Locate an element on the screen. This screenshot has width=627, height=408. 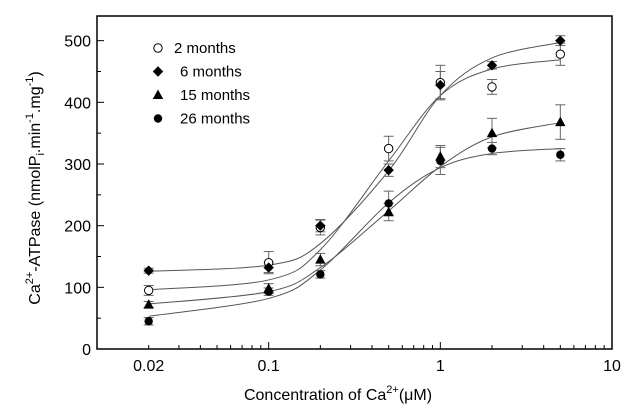
legend-label: 2 months is located at coordinates (205, 48).